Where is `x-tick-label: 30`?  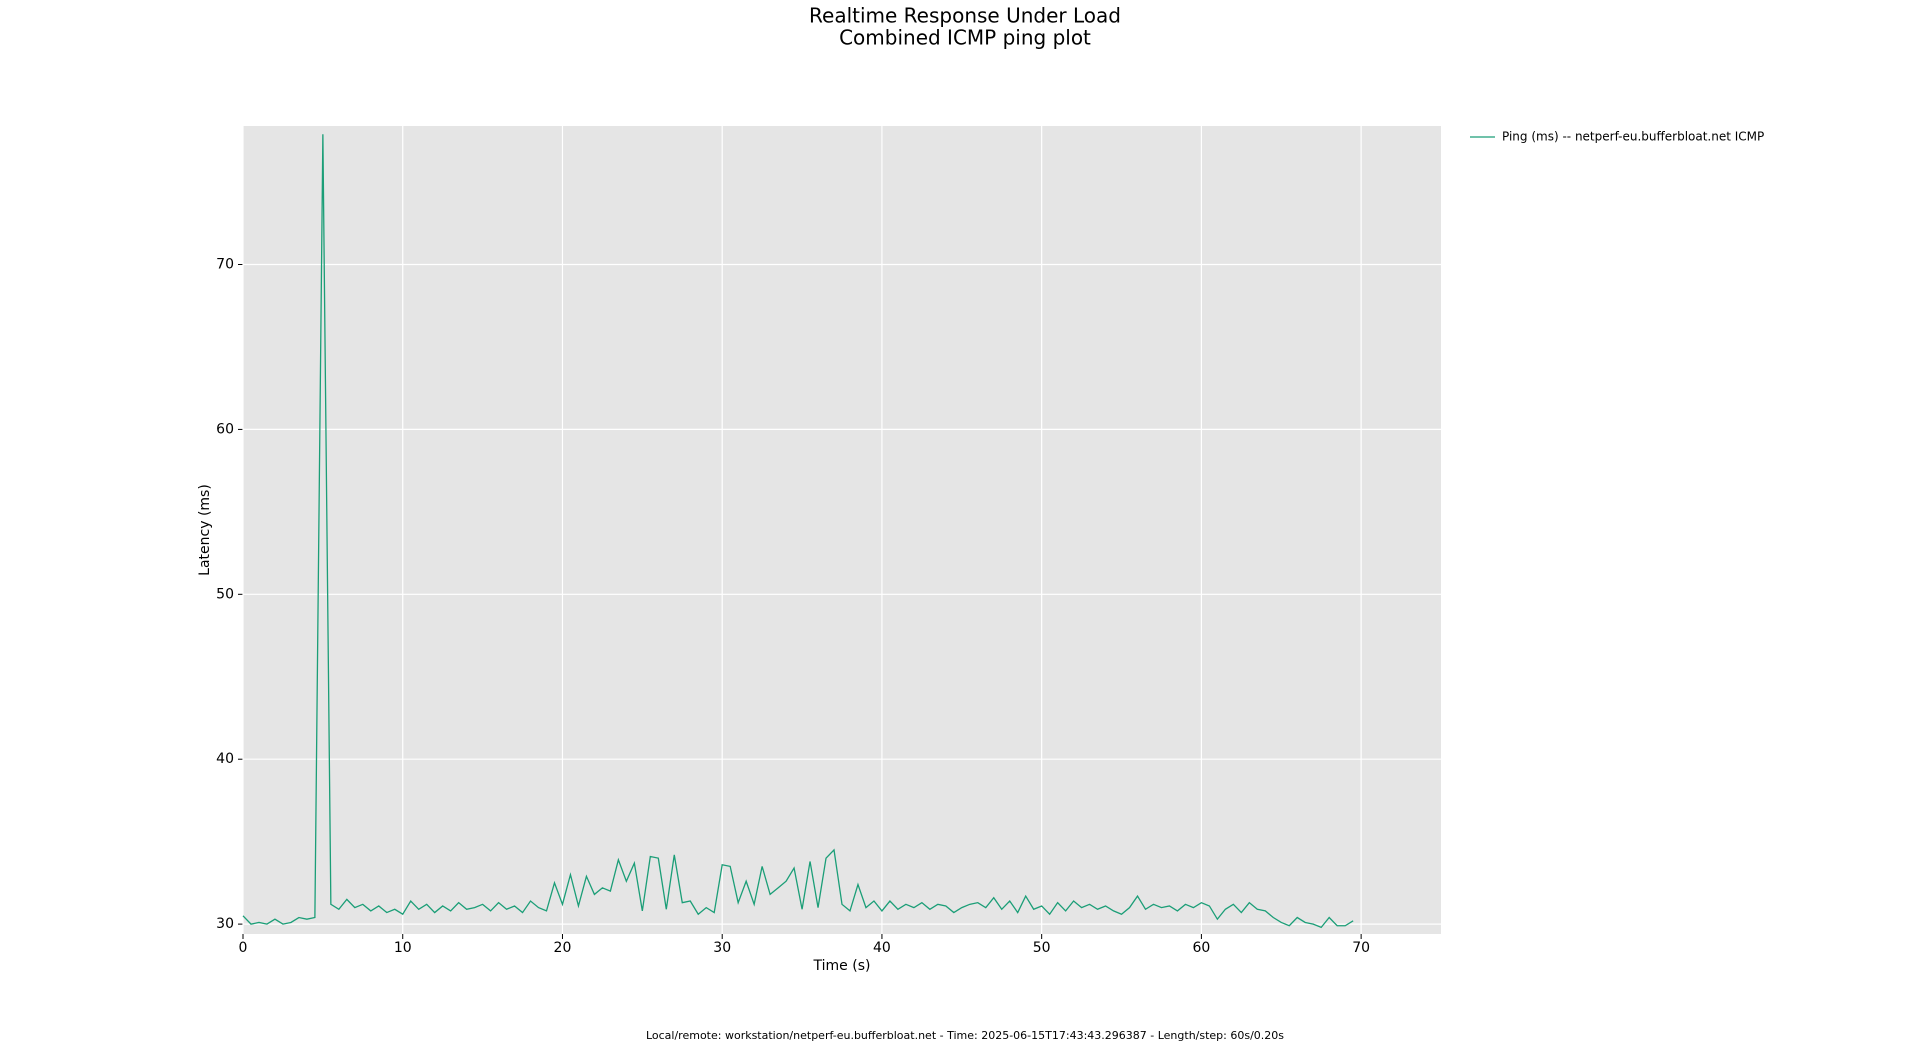 x-tick-label: 30 is located at coordinates (722, 948).